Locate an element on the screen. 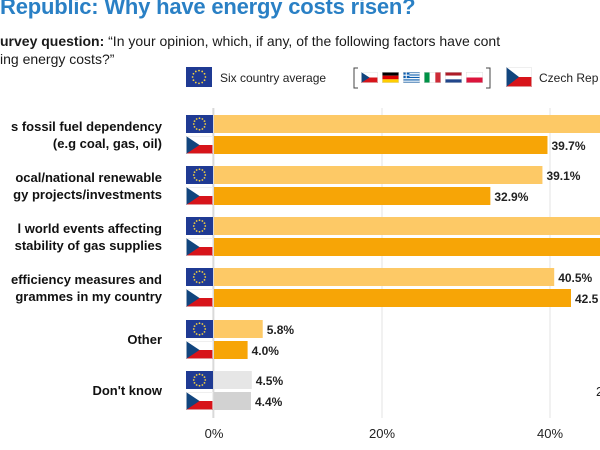 This screenshot has width=600, height=450. category-label: Don't know is located at coordinates (127, 390).